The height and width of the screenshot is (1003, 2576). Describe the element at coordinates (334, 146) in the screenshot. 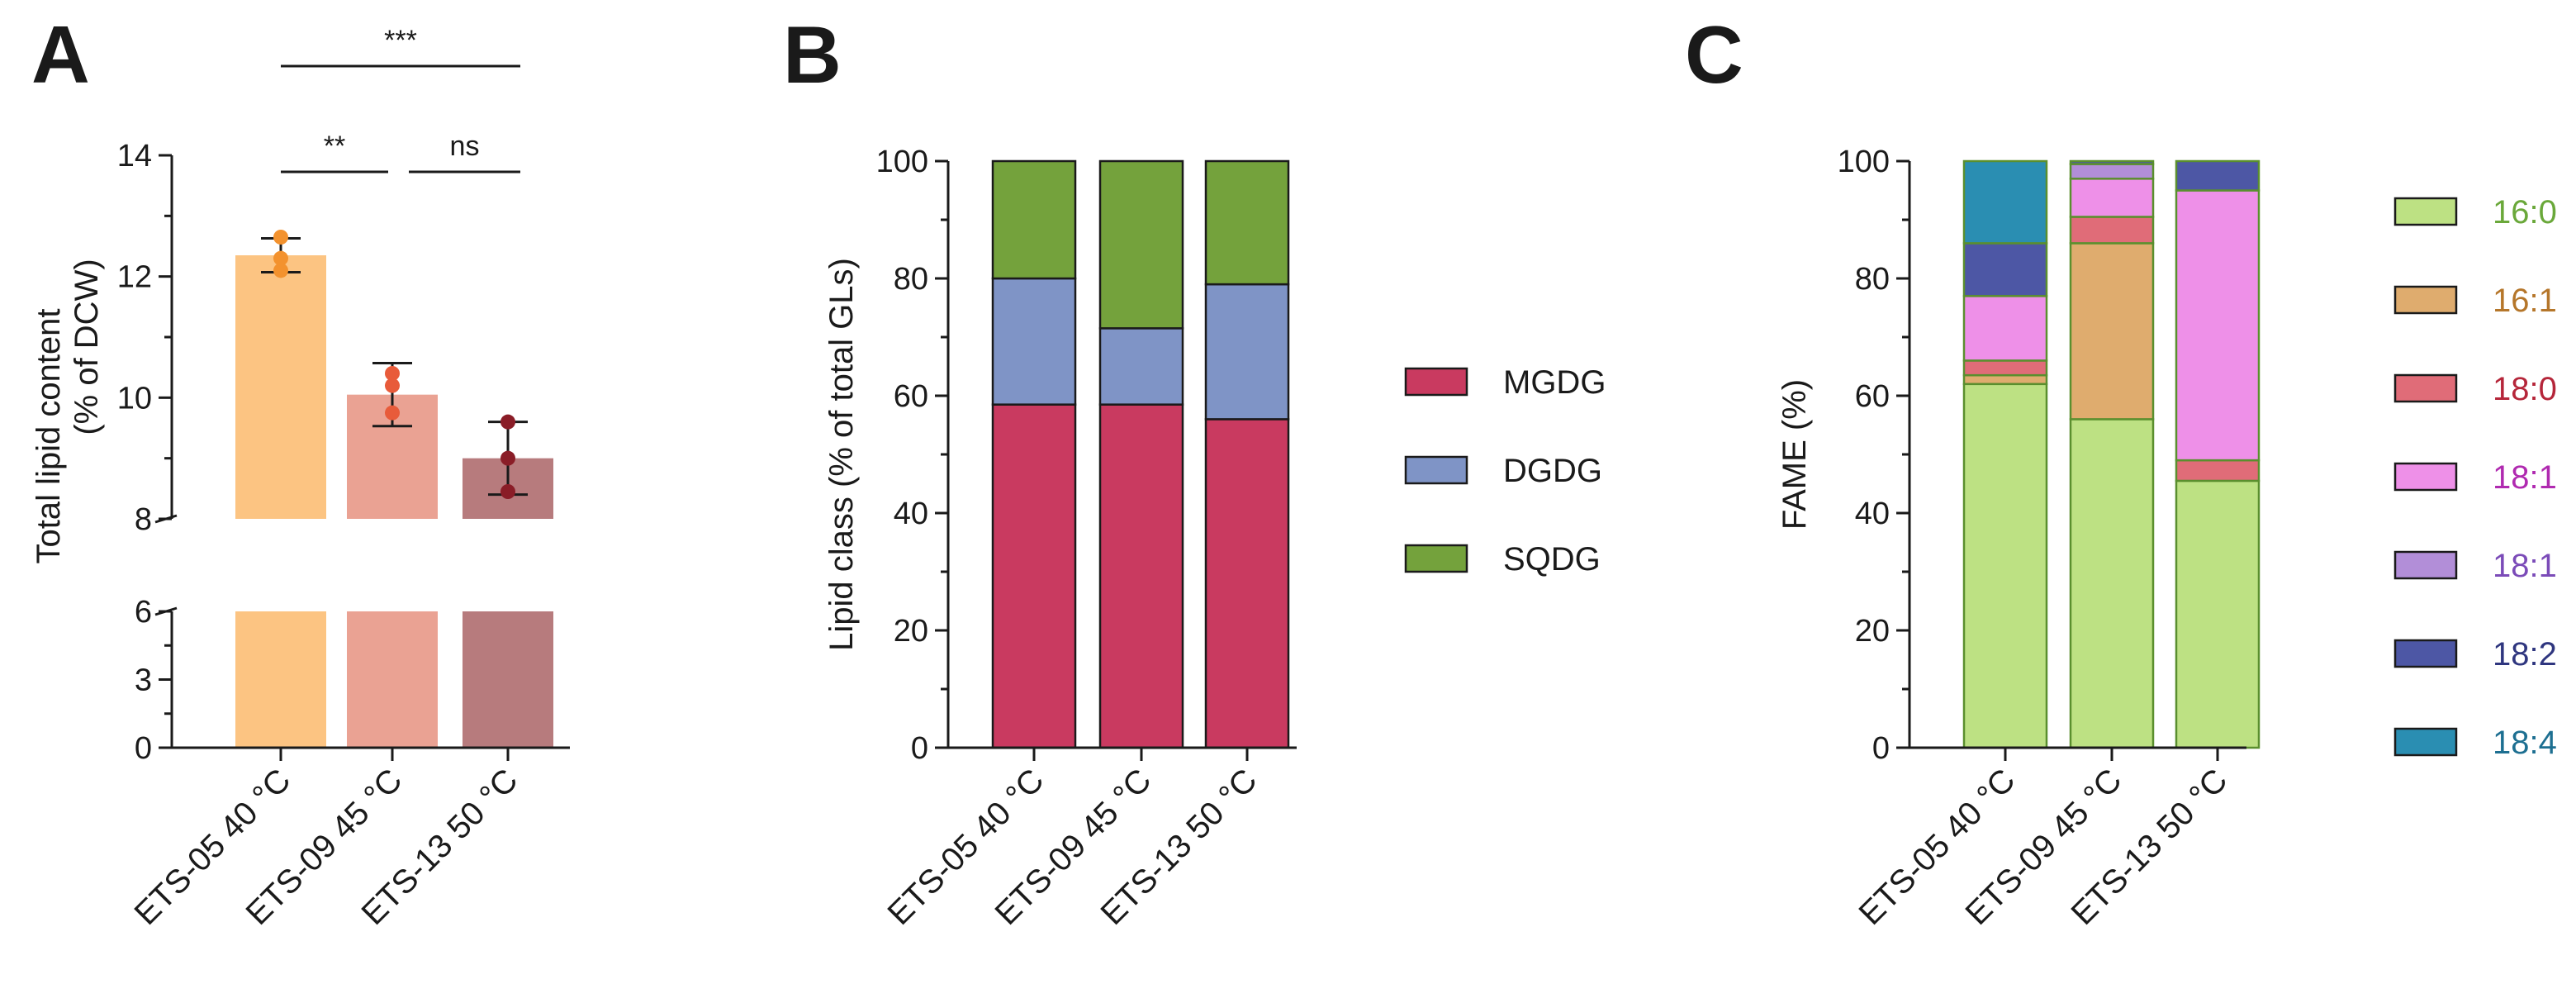

I see `significance-label: **` at that location.